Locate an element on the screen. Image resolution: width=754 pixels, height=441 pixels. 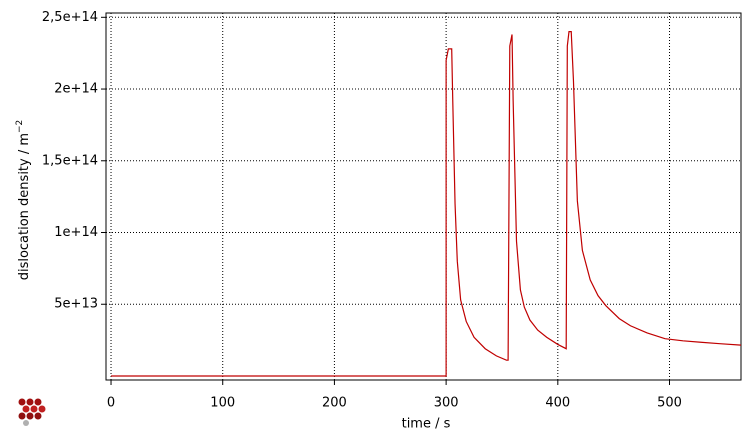
x-tick-label: 100 is located at coordinates (222, 403).